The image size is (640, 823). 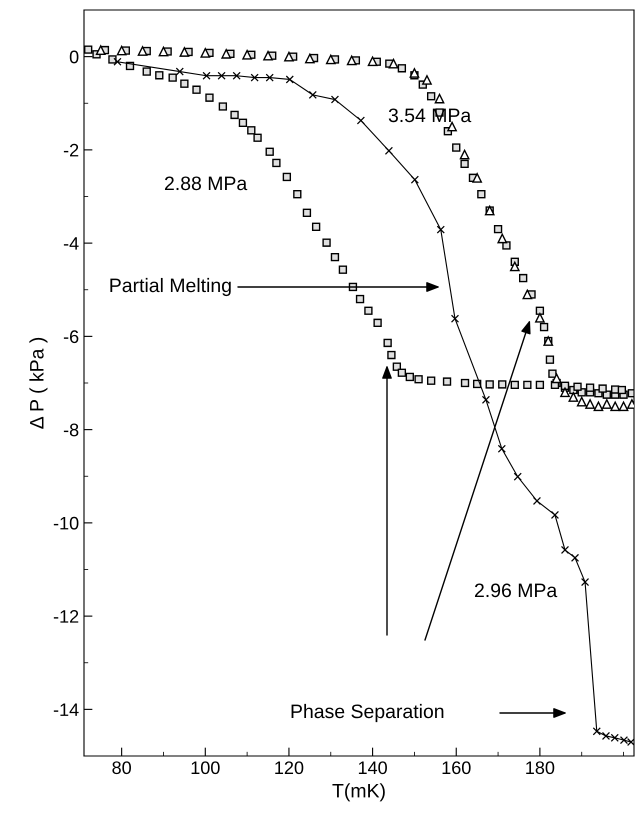 What do you see at coordinates (206, 183) in the screenshot?
I see `annotation: 2.88 MPa` at bounding box center [206, 183].